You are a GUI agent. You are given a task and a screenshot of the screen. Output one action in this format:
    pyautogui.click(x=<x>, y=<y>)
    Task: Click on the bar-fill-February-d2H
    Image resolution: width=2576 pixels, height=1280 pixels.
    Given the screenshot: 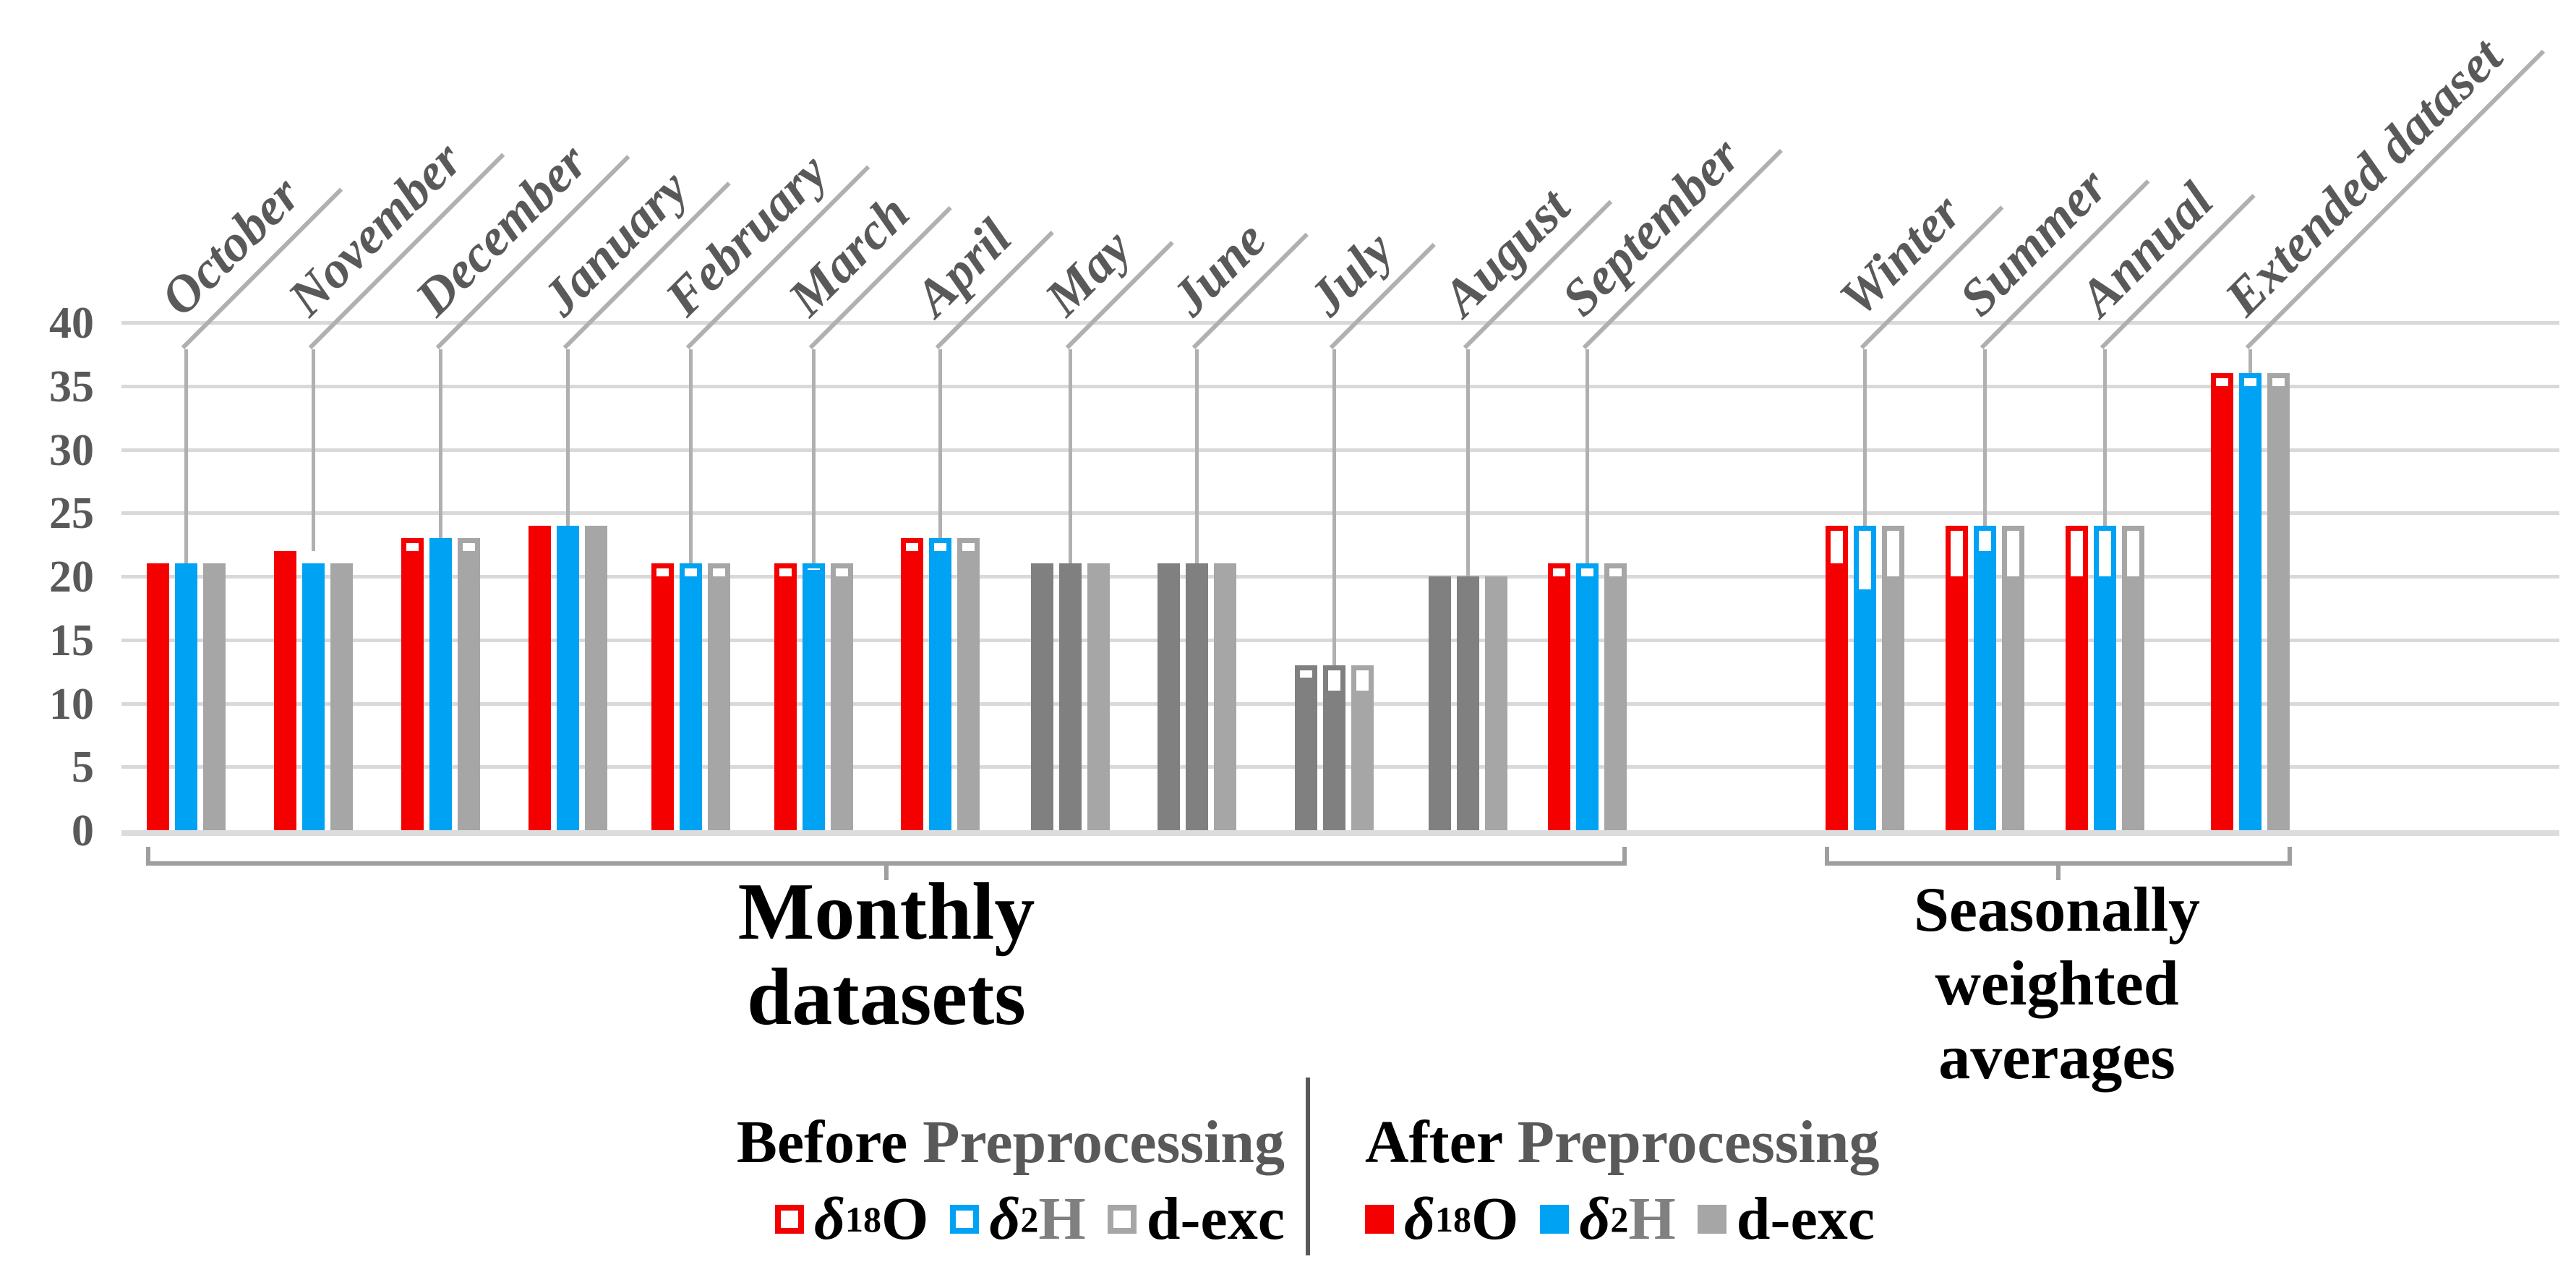 What is the action you would take?
    pyautogui.click(x=690, y=700)
    